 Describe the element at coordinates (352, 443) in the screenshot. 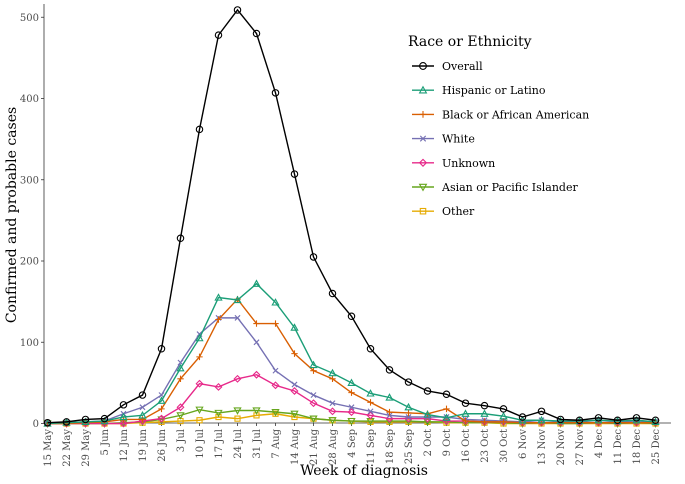

I see `x-tick-label: 4 Sep` at that location.